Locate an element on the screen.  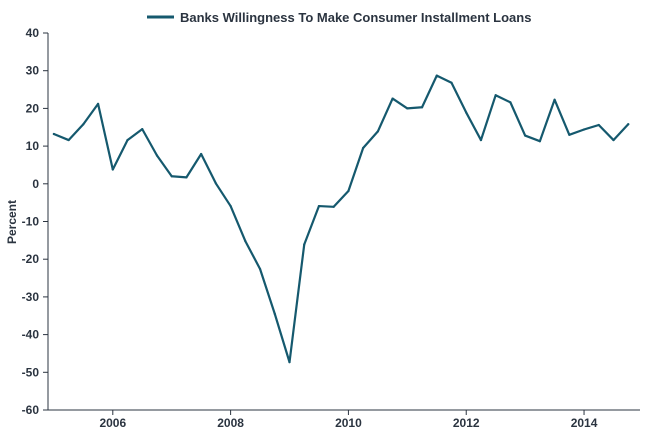
x-tick-label: 2014 is located at coordinates (584, 423).